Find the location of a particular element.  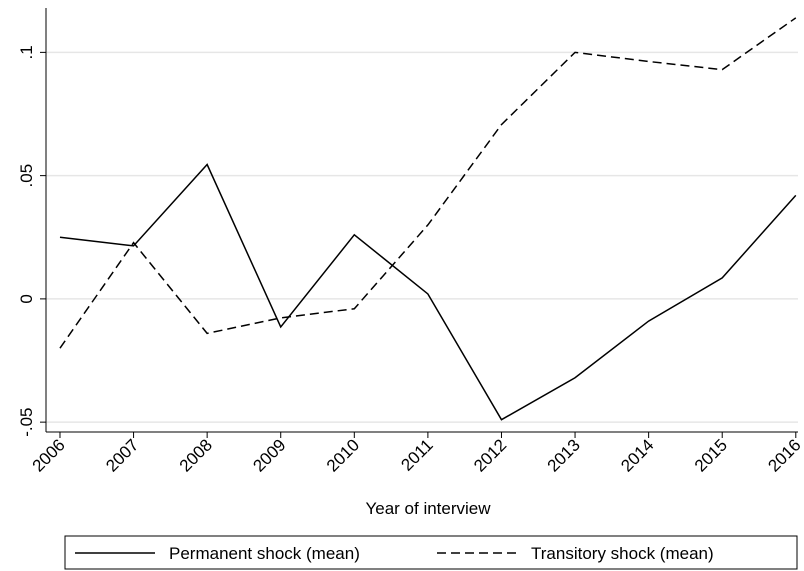

x-axis-label: Year of interview is located at coordinates (428, 508).